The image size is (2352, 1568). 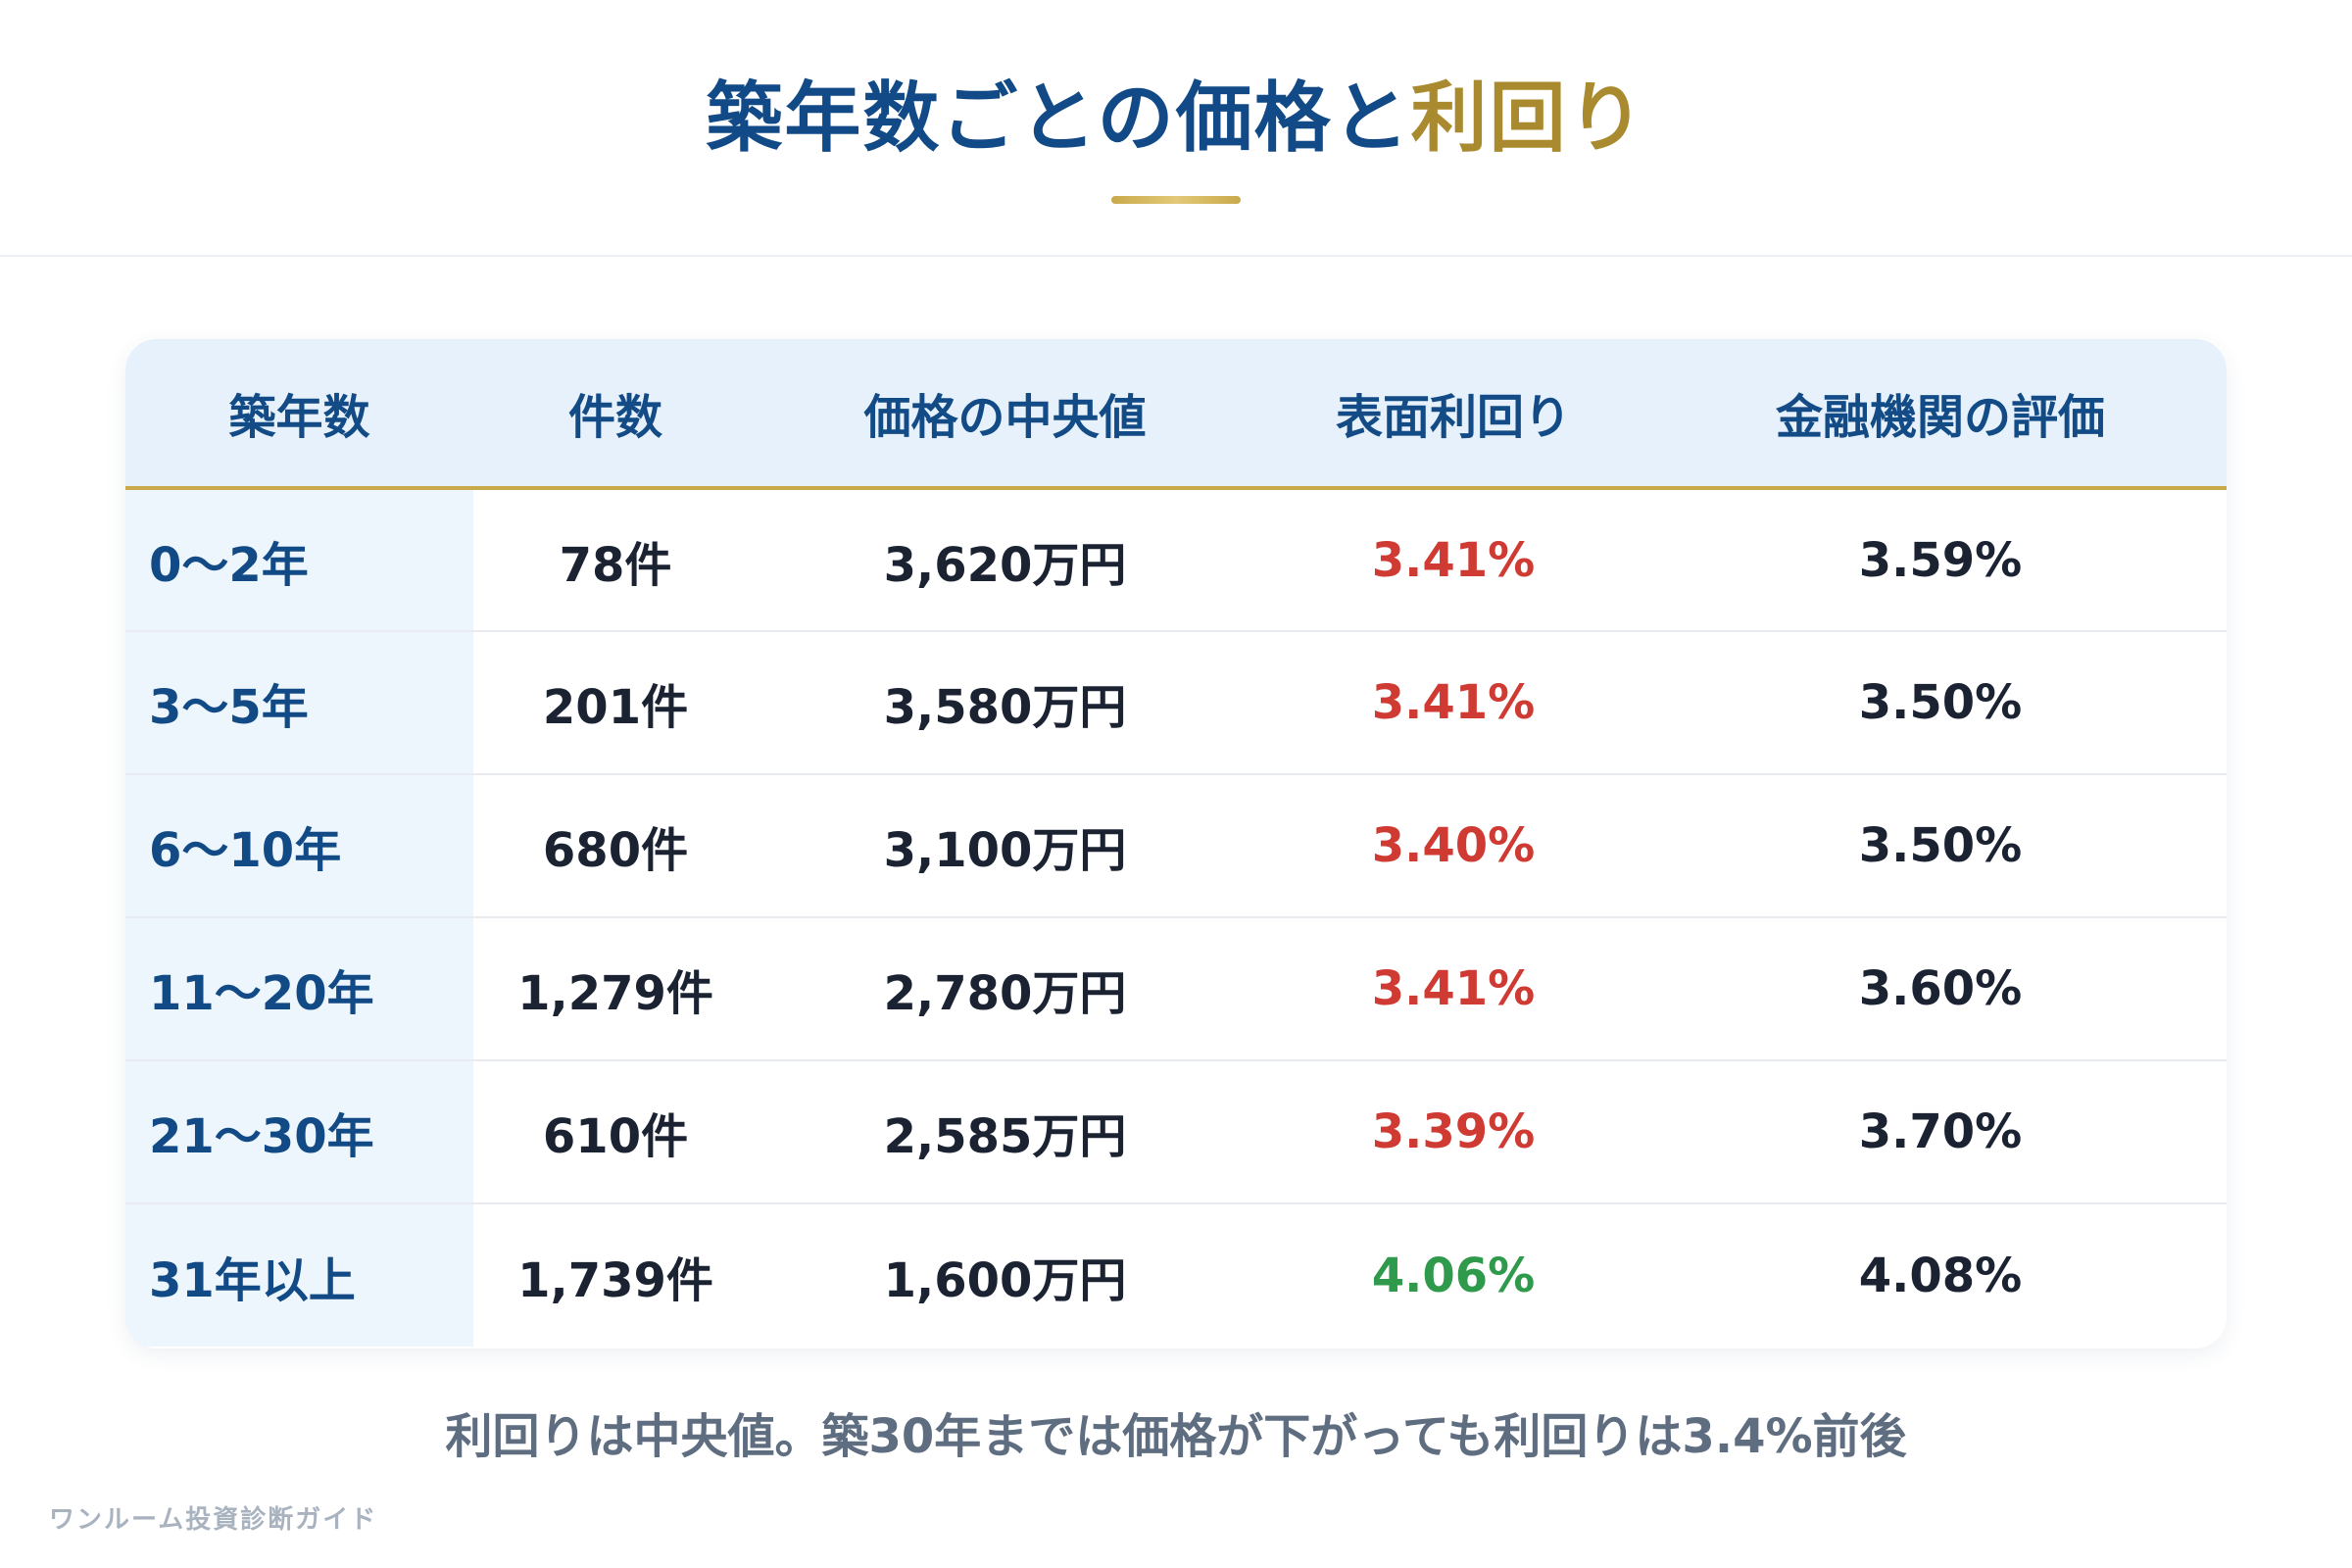 What do you see at coordinates (1176, 200) in the screenshot?
I see `title-underline` at bounding box center [1176, 200].